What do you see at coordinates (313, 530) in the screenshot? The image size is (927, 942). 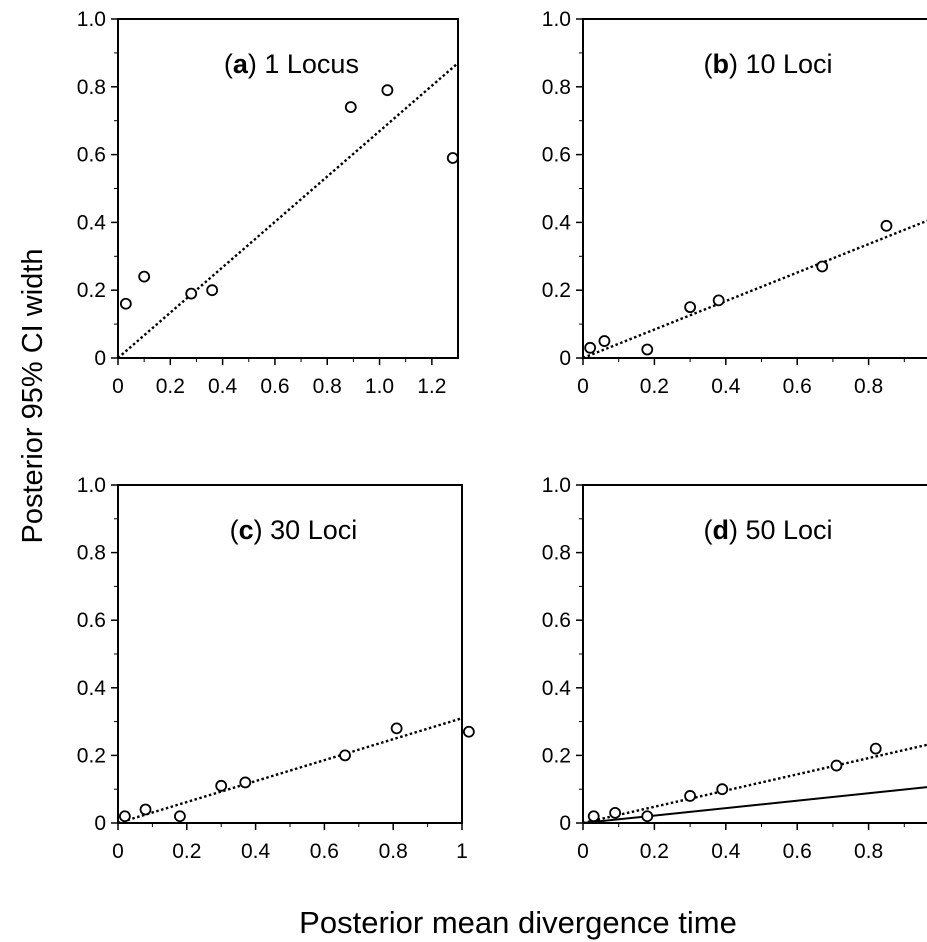 I see `panel-label: 30 Loci` at bounding box center [313, 530].